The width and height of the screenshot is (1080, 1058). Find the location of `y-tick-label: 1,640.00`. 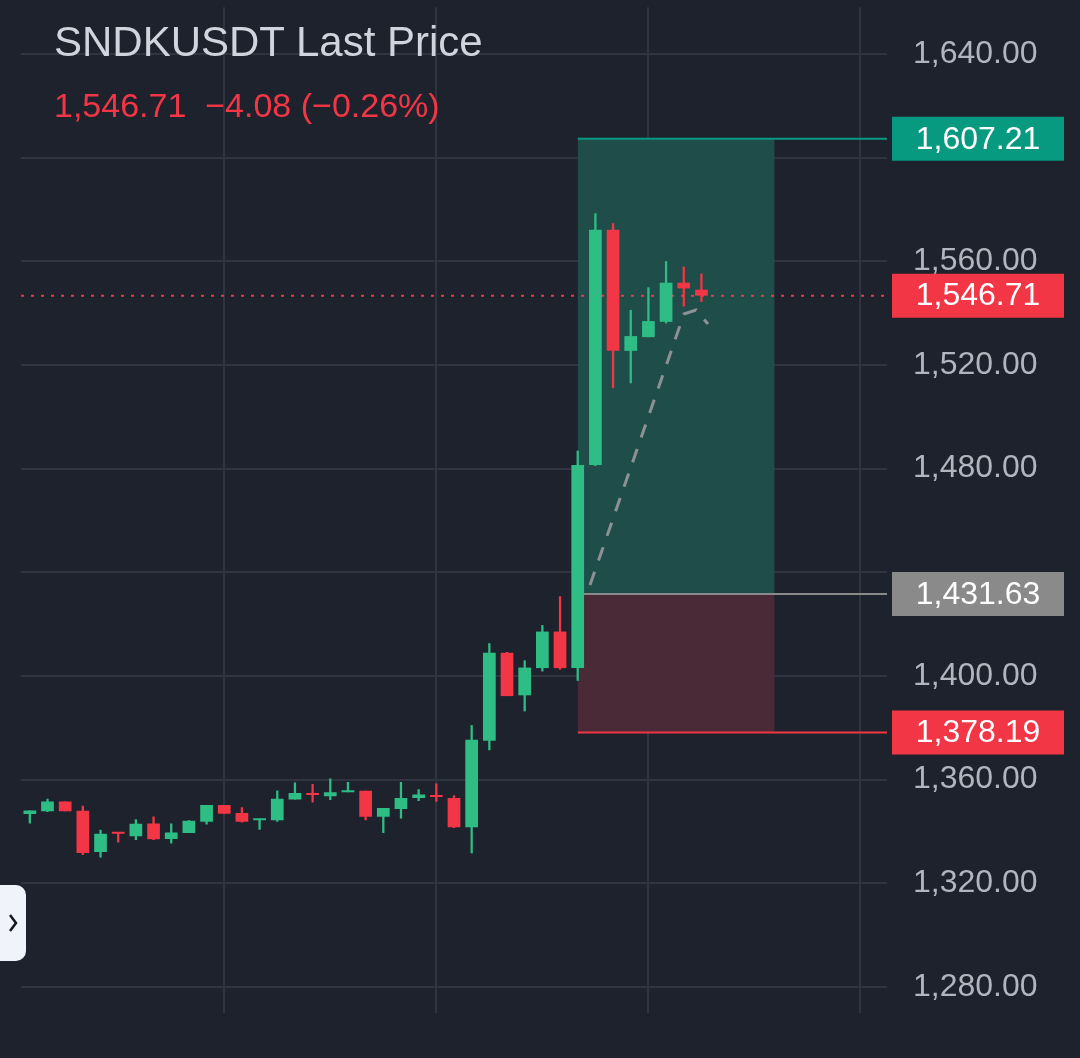

y-tick-label: 1,640.00 is located at coordinates (975, 51).